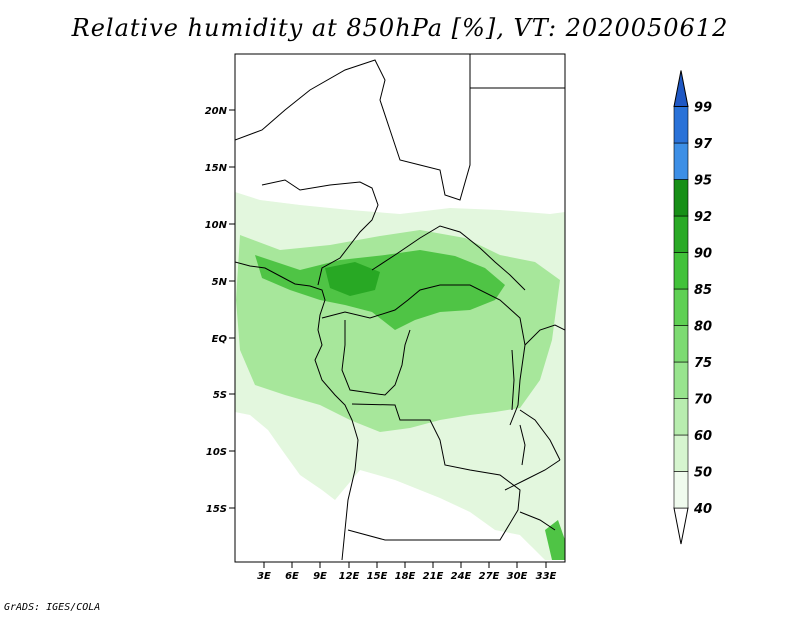  What do you see at coordinates (703, 108) in the screenshot?
I see `colorbar-level-label: 99` at bounding box center [703, 108].